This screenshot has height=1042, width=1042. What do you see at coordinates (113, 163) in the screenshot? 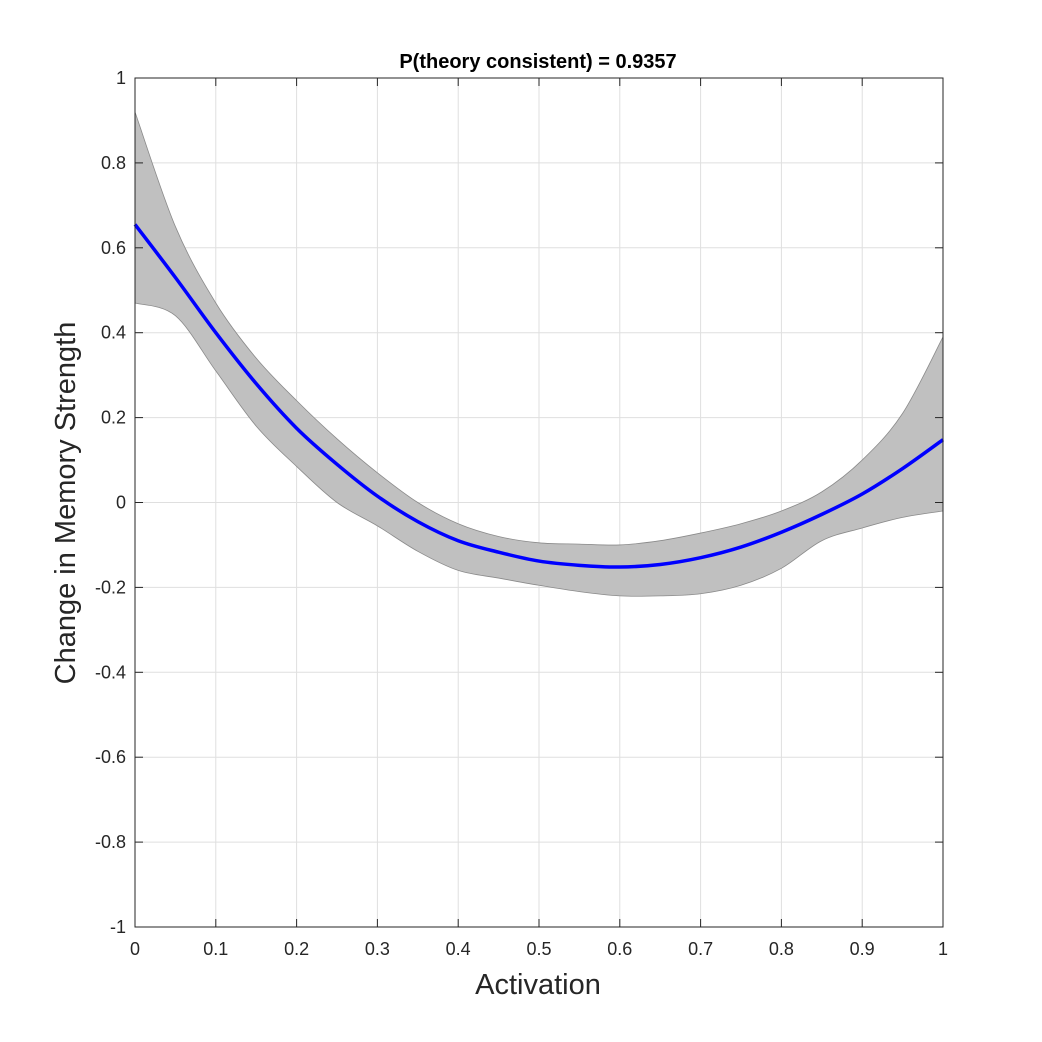
I see `y-tick-label: 0.8` at bounding box center [113, 163].